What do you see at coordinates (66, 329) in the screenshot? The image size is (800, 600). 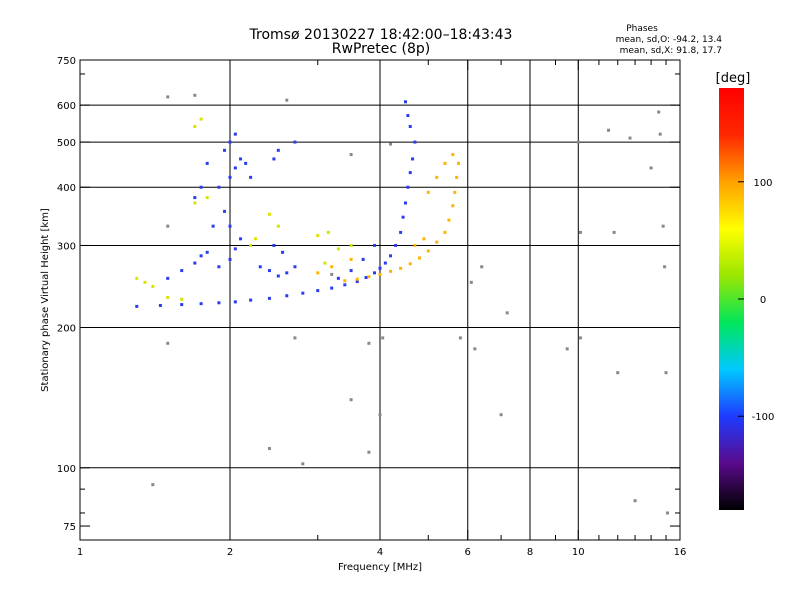 I see `y-tick-label: 200` at bounding box center [66, 329].